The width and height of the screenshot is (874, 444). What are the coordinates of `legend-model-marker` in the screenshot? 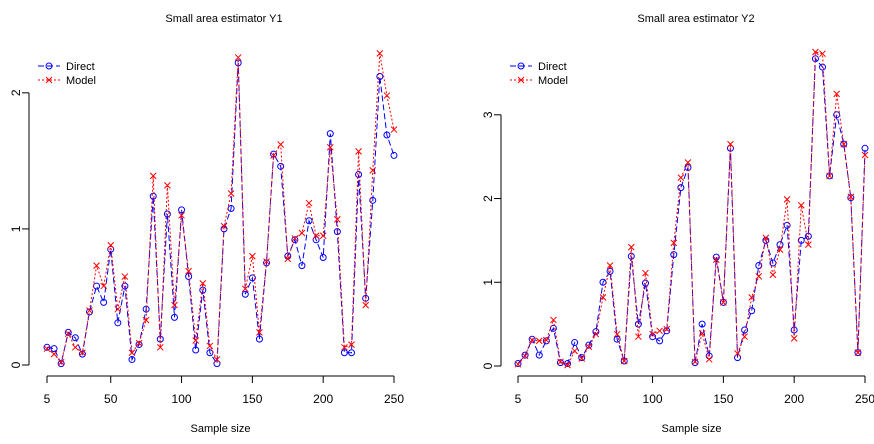 It's located at (49, 80).